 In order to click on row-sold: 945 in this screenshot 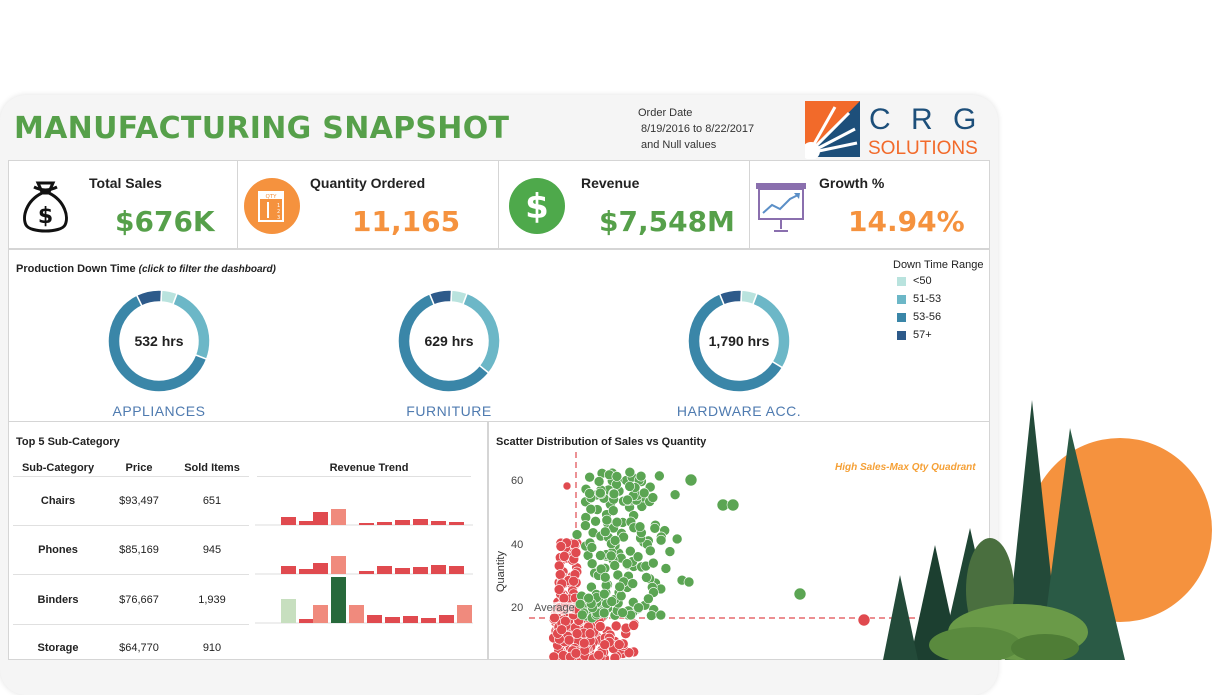, I will do `click(212, 550)`.